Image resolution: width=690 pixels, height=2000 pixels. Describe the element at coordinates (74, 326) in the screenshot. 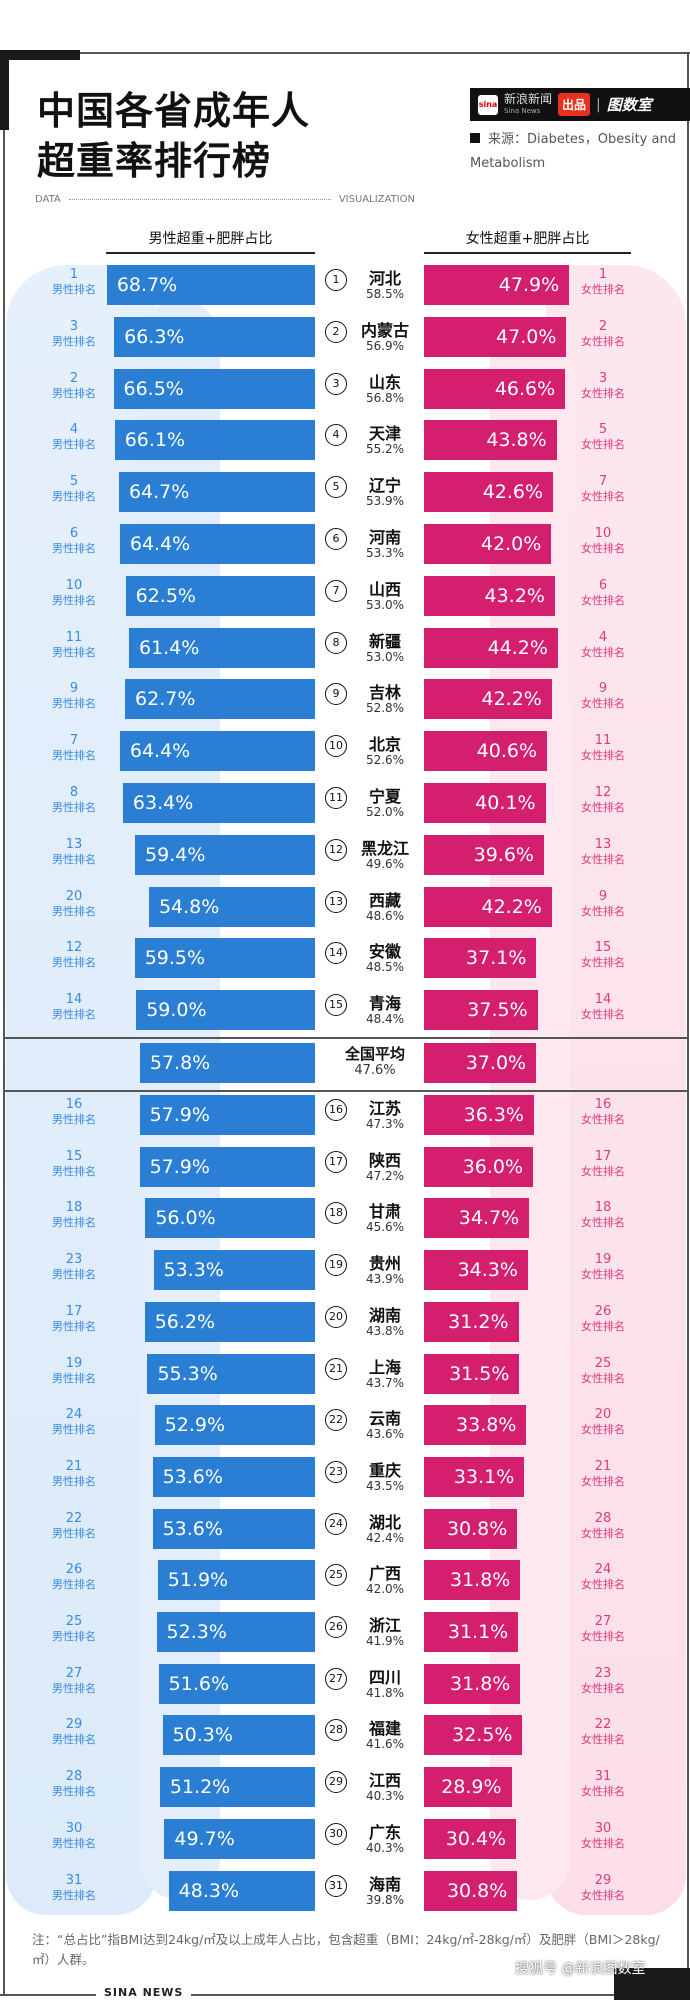

I see `male-rank-number: 3` at that location.